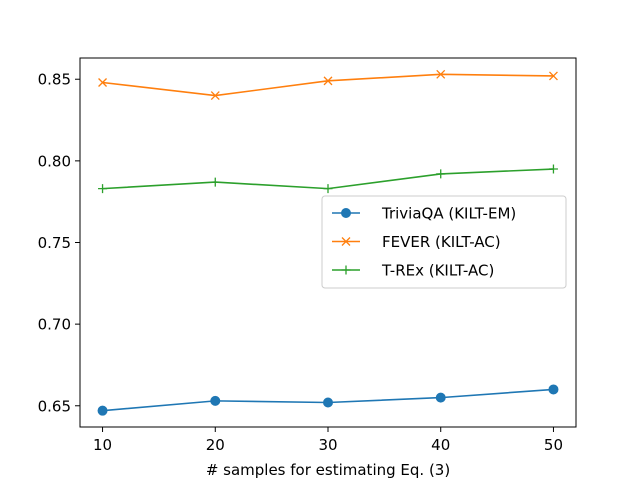 This screenshot has height=480, width=640. What do you see at coordinates (327, 445) in the screenshot?
I see `x-tick-label: 30` at bounding box center [327, 445].